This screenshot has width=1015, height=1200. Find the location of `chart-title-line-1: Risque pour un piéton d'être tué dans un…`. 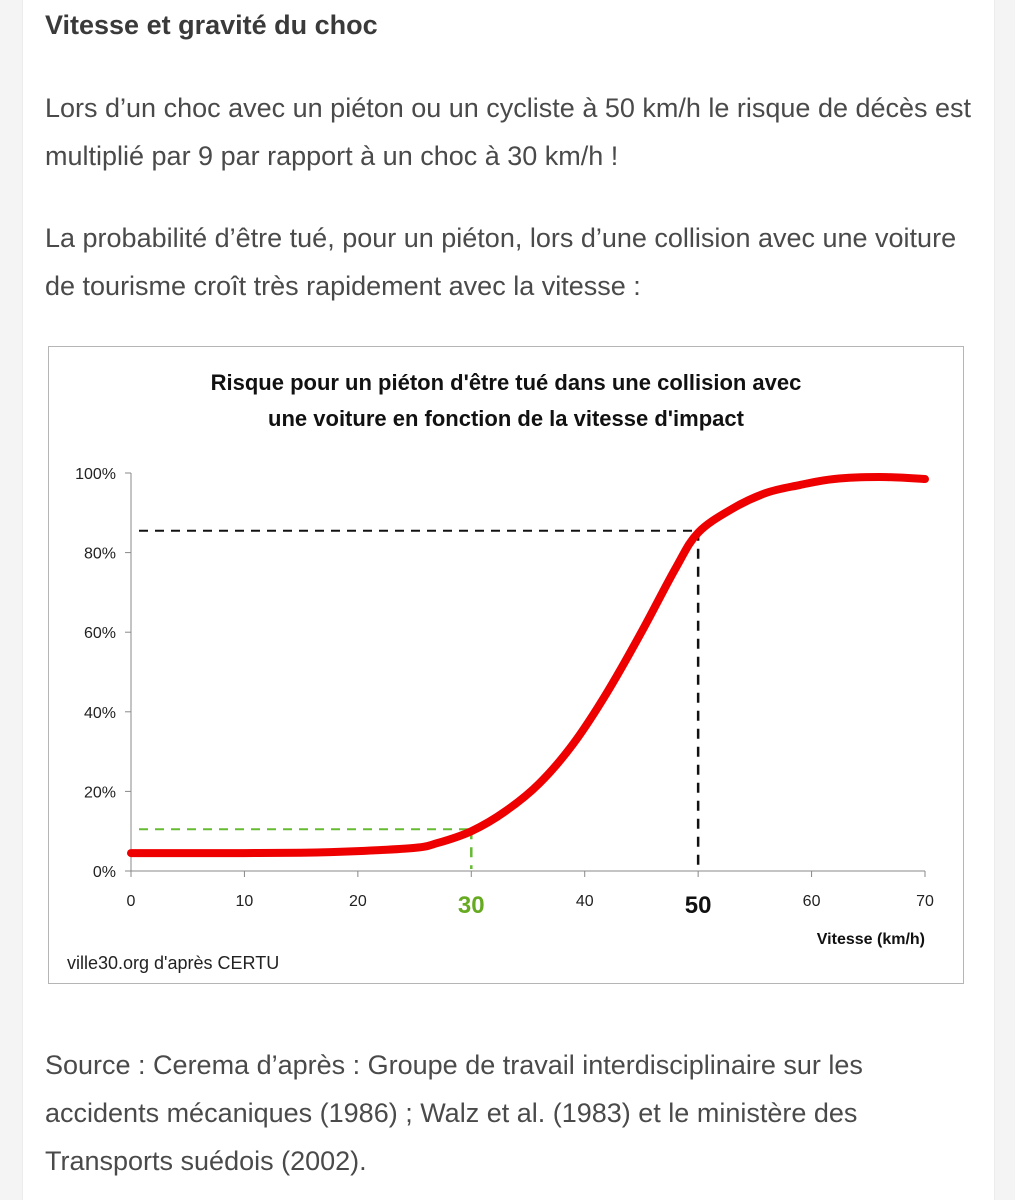

chart-title-line-1: Risque pour un piéton d'être tué dans un… is located at coordinates (506, 382).